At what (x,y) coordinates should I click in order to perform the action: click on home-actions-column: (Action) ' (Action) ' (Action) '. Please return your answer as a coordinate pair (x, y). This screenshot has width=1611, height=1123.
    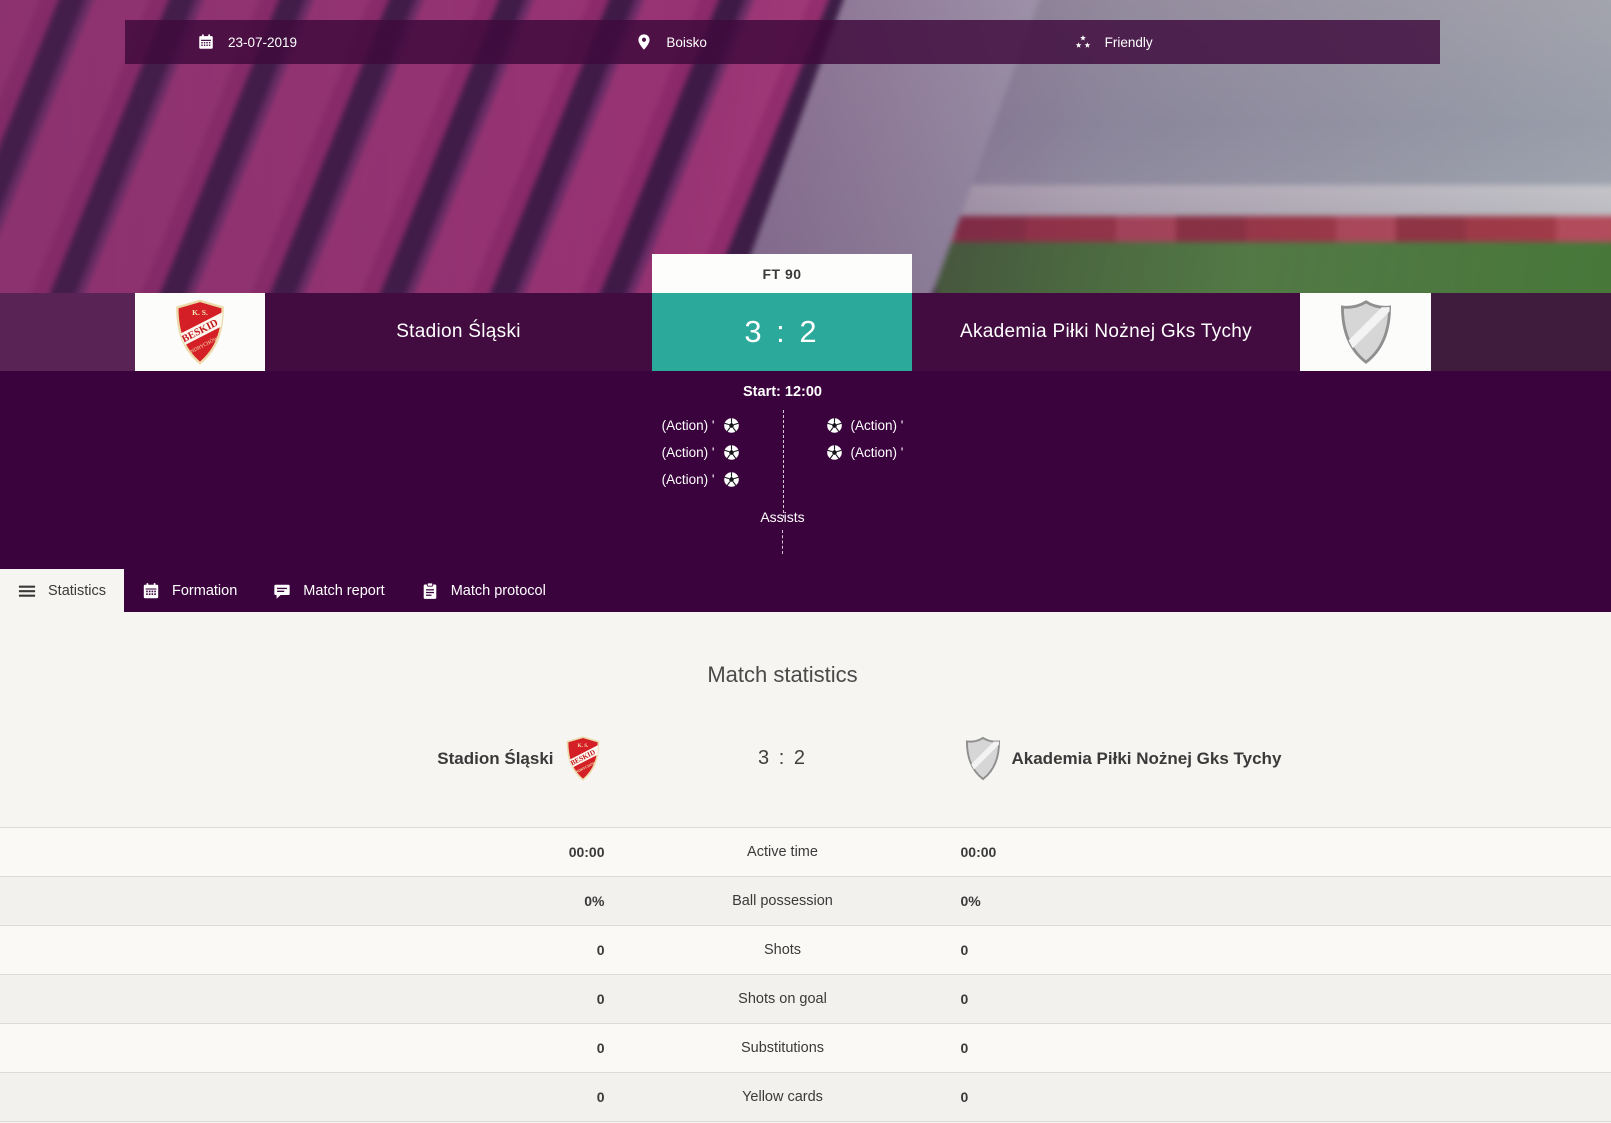
    Looking at the image, I should click on (391, 452).